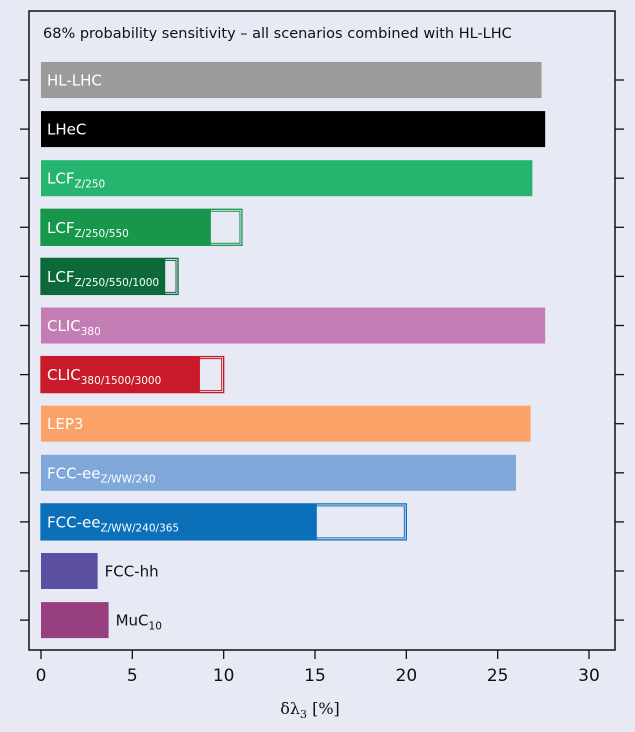  What do you see at coordinates (589, 676) in the screenshot?
I see `x-tick-label: 30` at bounding box center [589, 676].